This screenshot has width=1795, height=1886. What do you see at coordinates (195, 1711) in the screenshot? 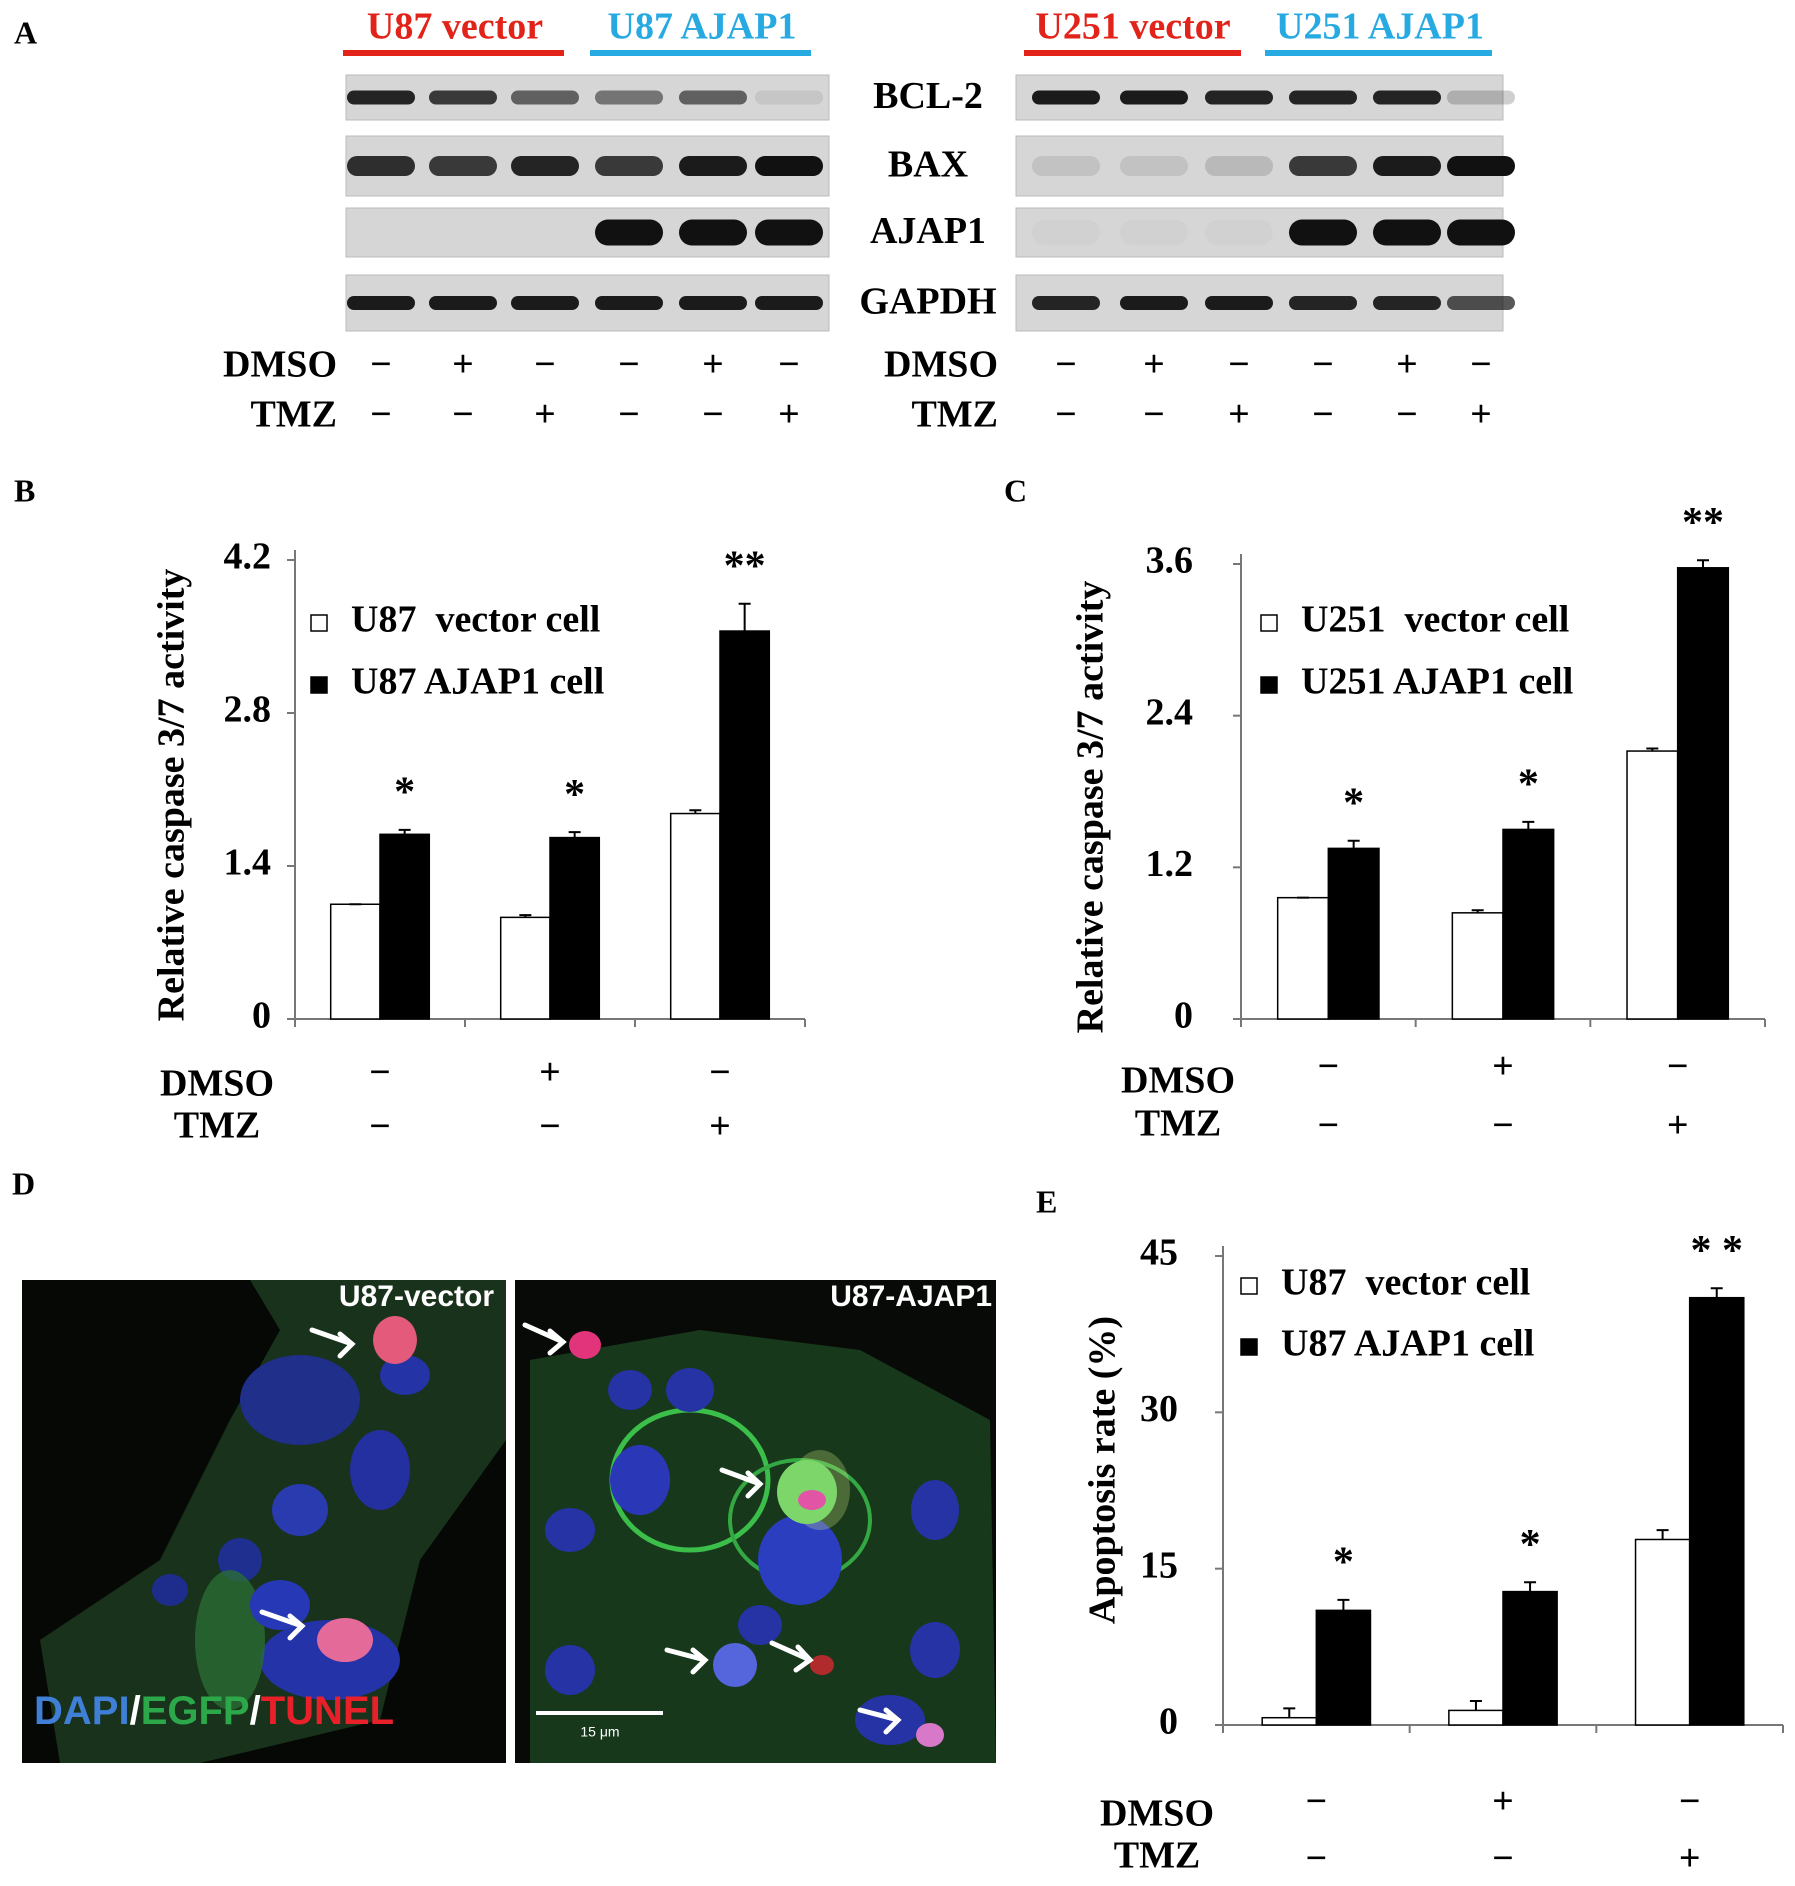
I see `stain-name: EGFP` at bounding box center [195, 1711].